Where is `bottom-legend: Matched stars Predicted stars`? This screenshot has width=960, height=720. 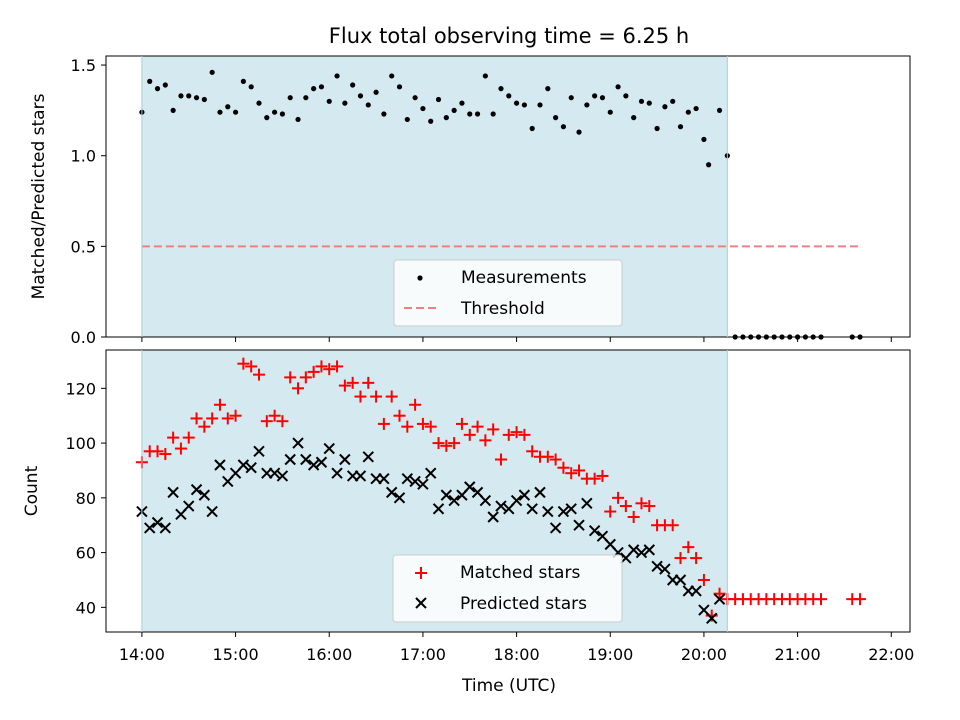 bottom-legend: Matched stars Predicted stars is located at coordinates (507, 588).